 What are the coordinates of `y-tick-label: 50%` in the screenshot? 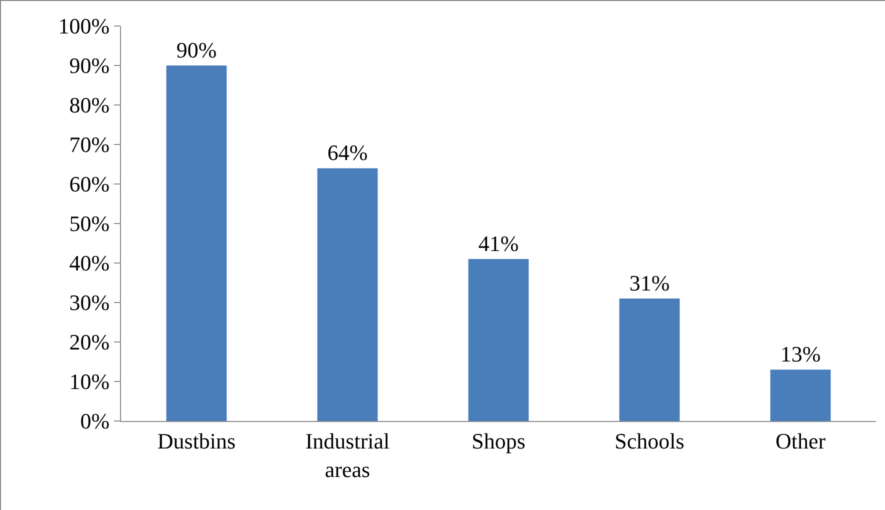 It's located at (89, 223).